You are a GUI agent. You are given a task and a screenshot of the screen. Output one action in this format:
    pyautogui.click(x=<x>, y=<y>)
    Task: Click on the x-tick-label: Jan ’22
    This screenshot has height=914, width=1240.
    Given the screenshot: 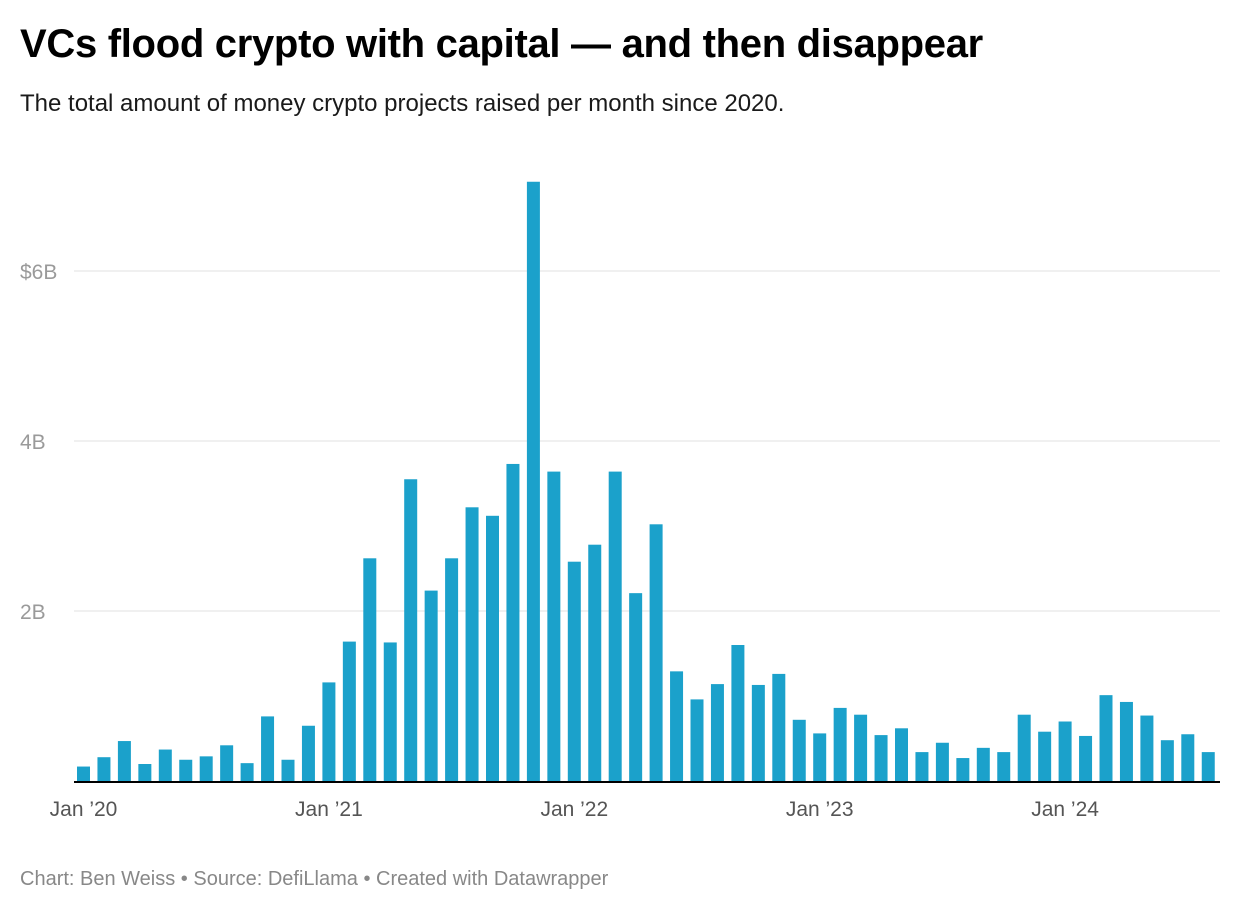 What is the action you would take?
    pyautogui.click(x=574, y=809)
    